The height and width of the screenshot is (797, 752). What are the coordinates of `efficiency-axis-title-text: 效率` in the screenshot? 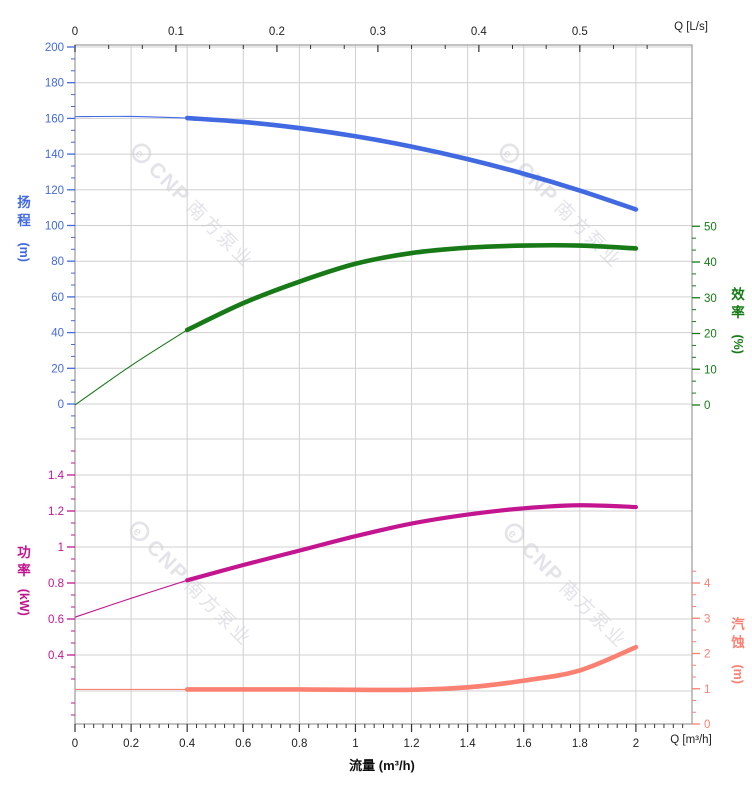 It's located at (738, 303).